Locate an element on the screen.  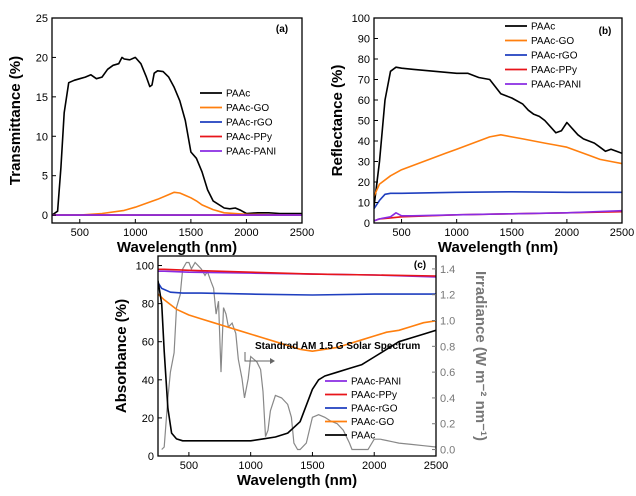
y2-tick-label: 0.4 is located at coordinates (447, 399).